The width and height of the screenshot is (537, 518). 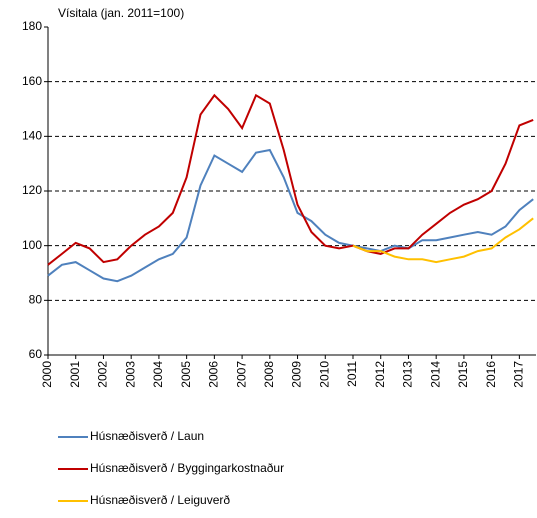 What do you see at coordinates (36, 300) in the screenshot?
I see `y-tick-label: 80` at bounding box center [36, 300].